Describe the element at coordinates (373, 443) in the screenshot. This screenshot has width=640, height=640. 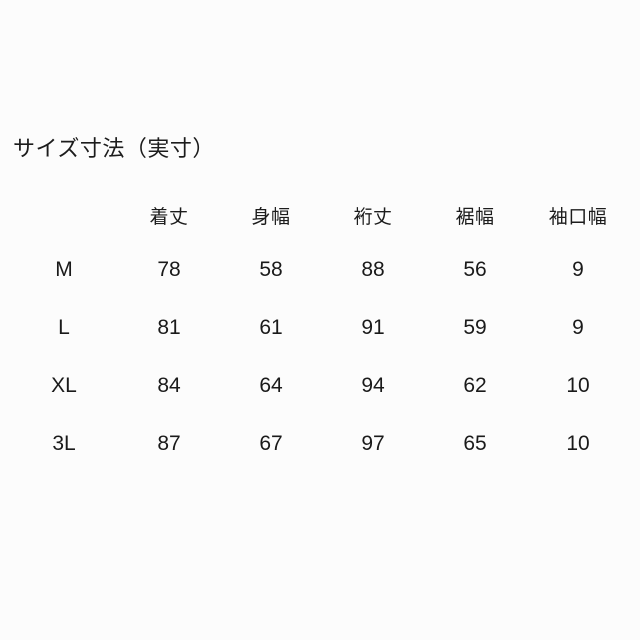
I see `cell-yukitake: 97` at that location.